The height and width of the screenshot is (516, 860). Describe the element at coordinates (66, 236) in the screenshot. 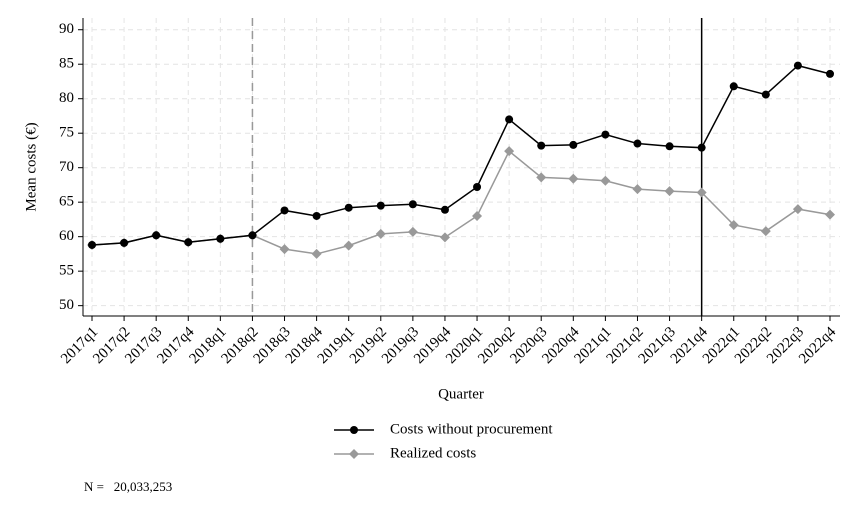

I see `y-tick-label: 60` at that location.